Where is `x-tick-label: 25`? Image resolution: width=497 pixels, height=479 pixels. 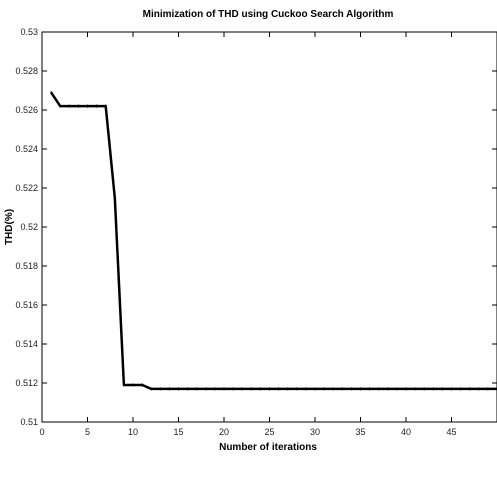 x-tick-label: 25 is located at coordinates (269, 432).